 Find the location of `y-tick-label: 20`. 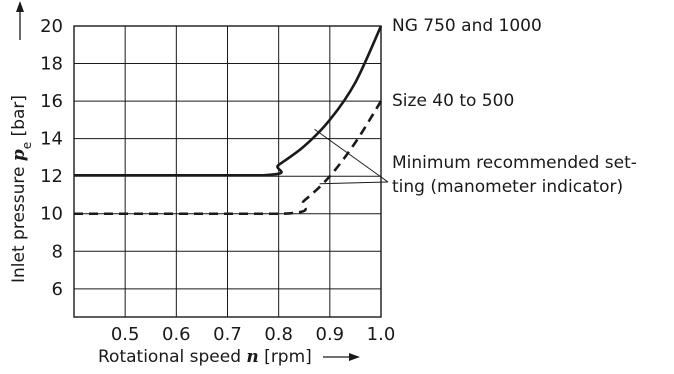

y-tick-label: 20 is located at coordinates (51, 26).